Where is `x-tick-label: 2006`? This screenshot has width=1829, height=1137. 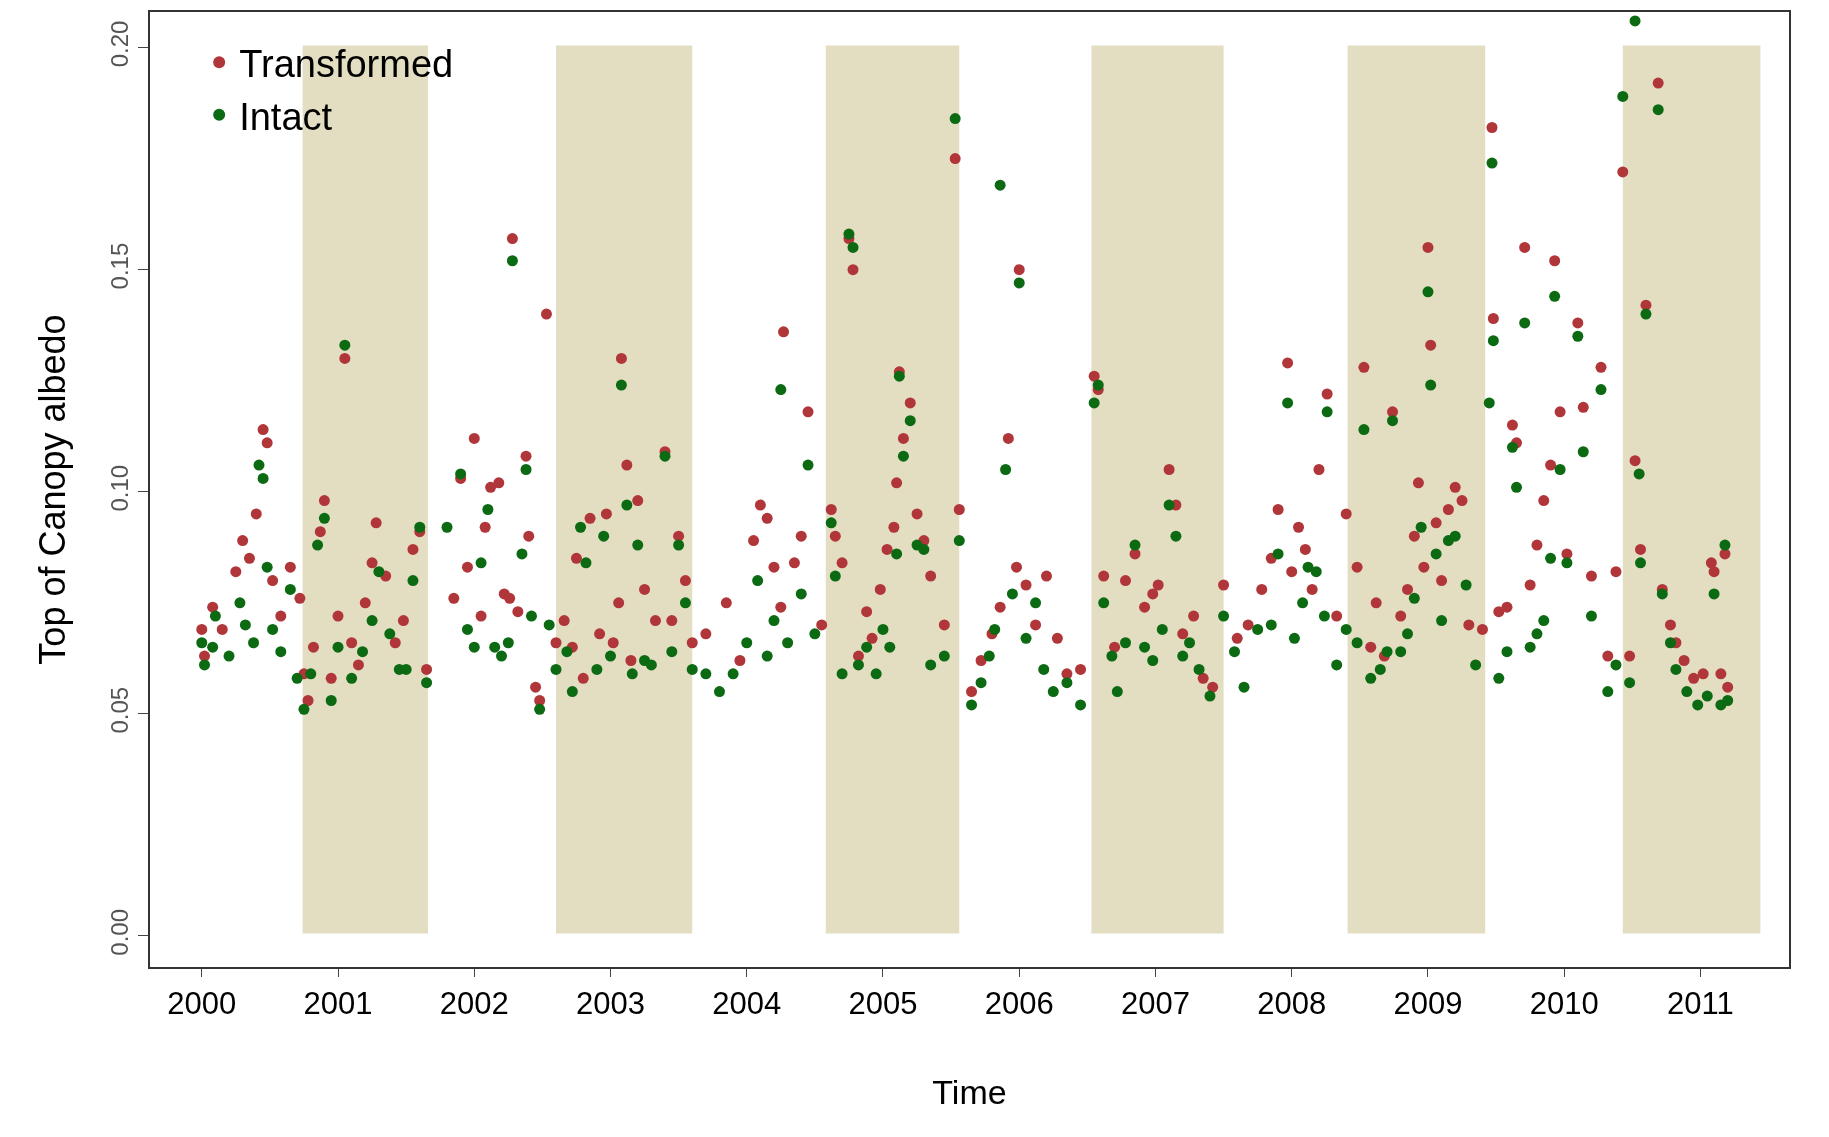
x-tick-label: 2006 is located at coordinates (1019, 1004).